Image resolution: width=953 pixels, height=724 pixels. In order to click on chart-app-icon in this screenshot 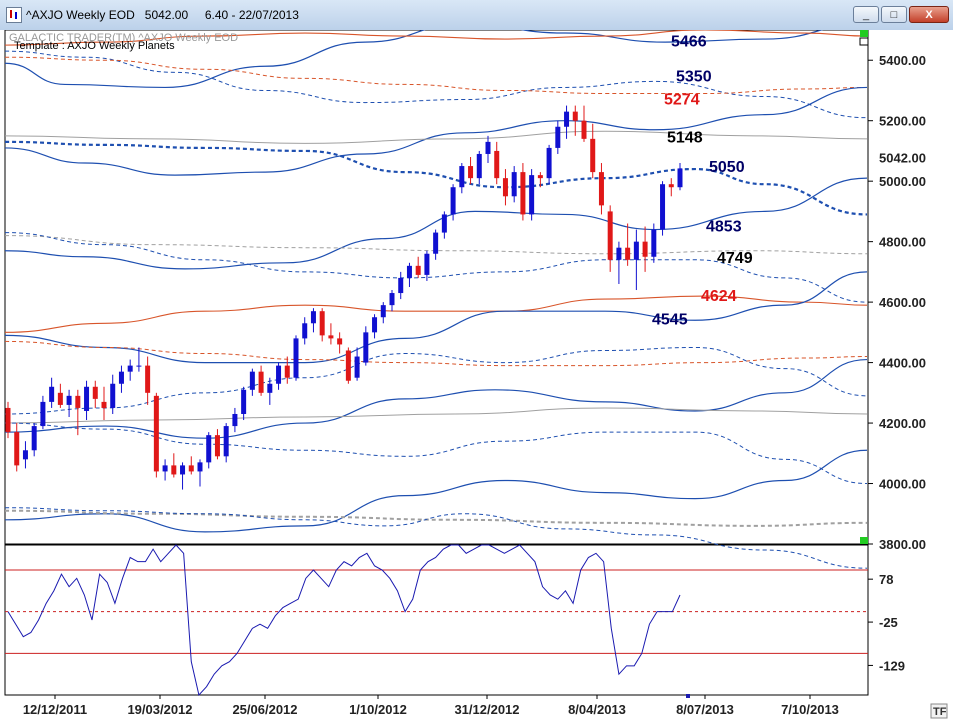, I will do `click(14, 15)`.